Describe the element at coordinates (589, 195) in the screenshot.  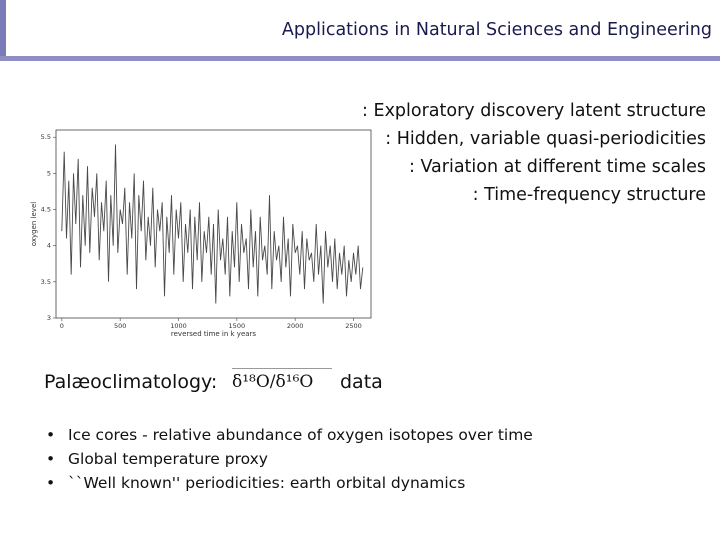
I see `right-point: : Time-frequency structure` at that location.